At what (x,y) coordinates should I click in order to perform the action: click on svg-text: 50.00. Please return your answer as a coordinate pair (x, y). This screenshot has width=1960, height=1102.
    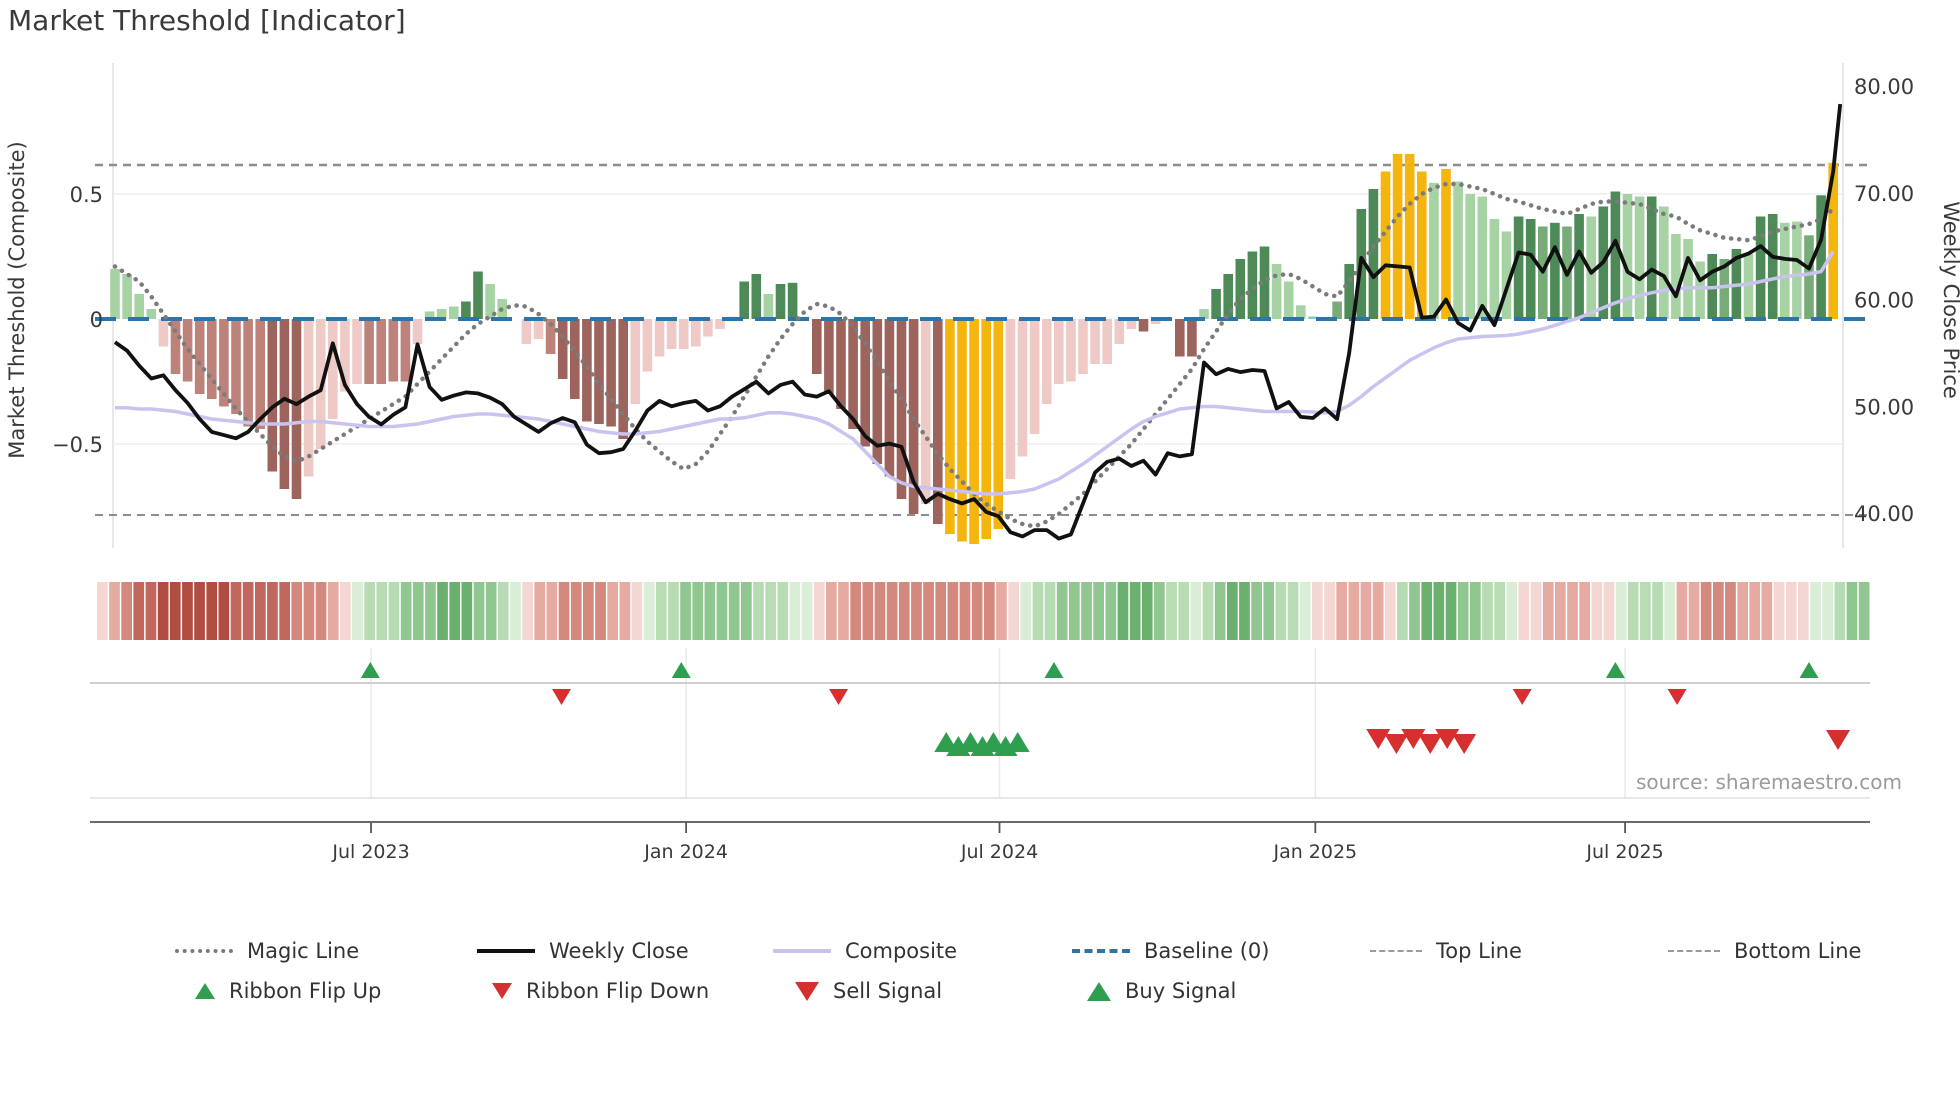
    Looking at the image, I should click on (1884, 407).